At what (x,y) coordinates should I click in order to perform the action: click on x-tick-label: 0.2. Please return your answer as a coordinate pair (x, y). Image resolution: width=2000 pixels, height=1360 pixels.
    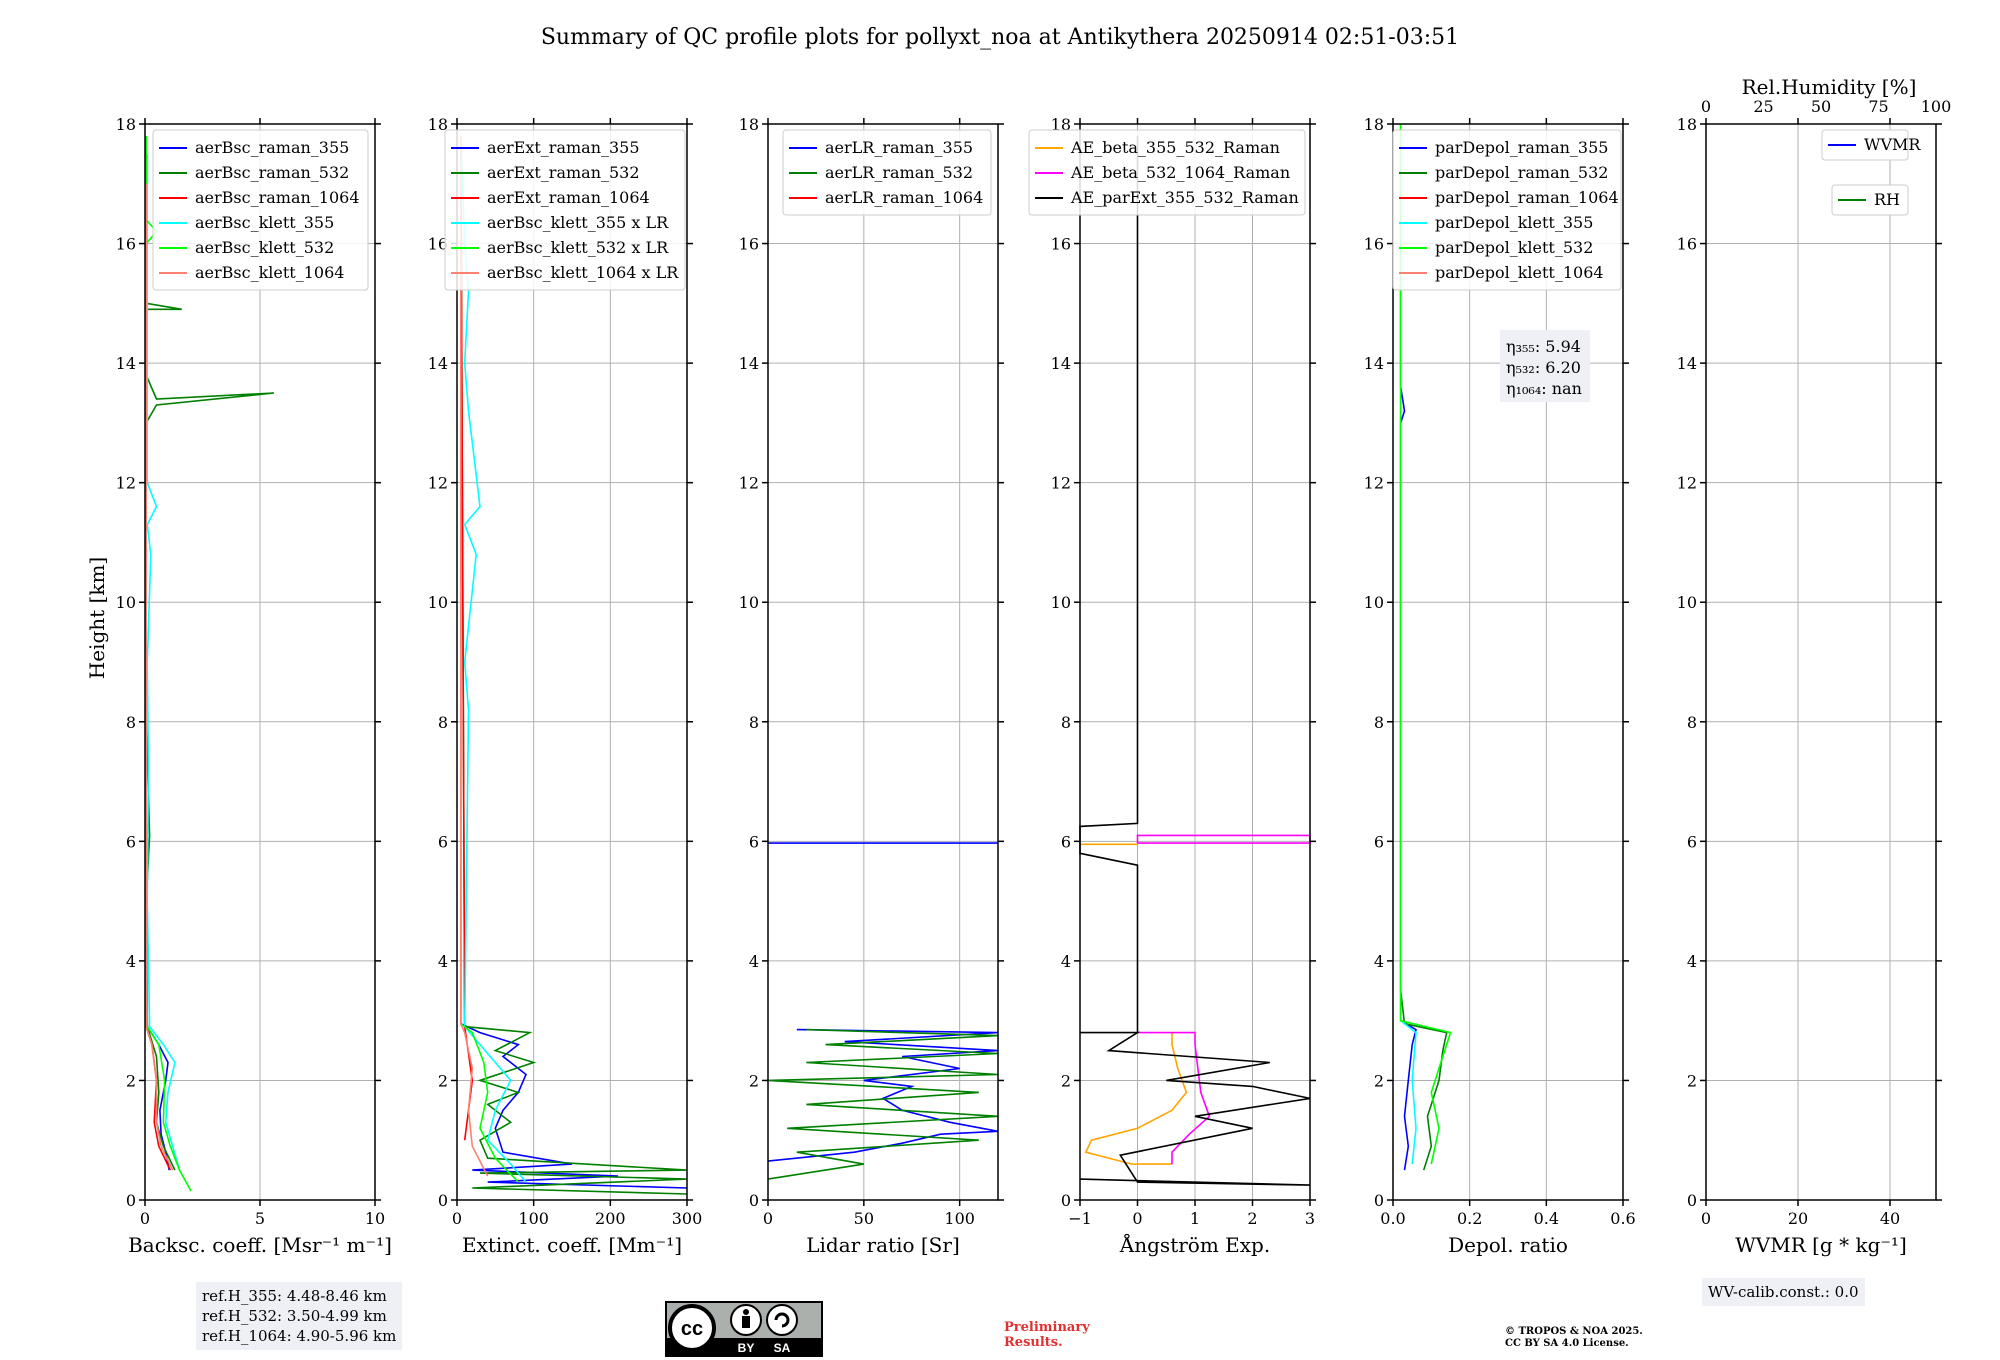
    Looking at the image, I should click on (1469, 1218).